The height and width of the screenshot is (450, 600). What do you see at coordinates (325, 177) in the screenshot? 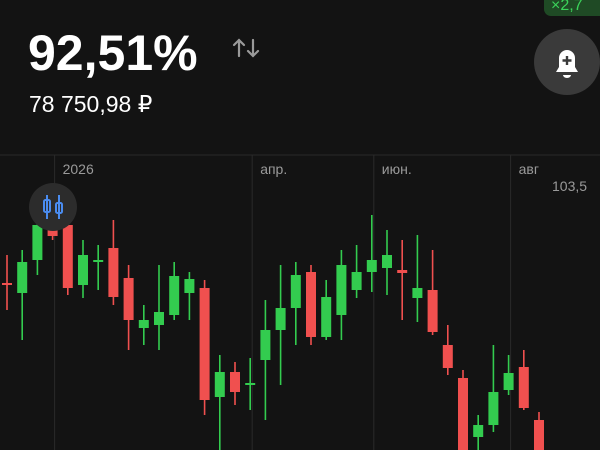
I see `axis-labels: 103,5 2026 апр. июн. авг` at bounding box center [325, 177].